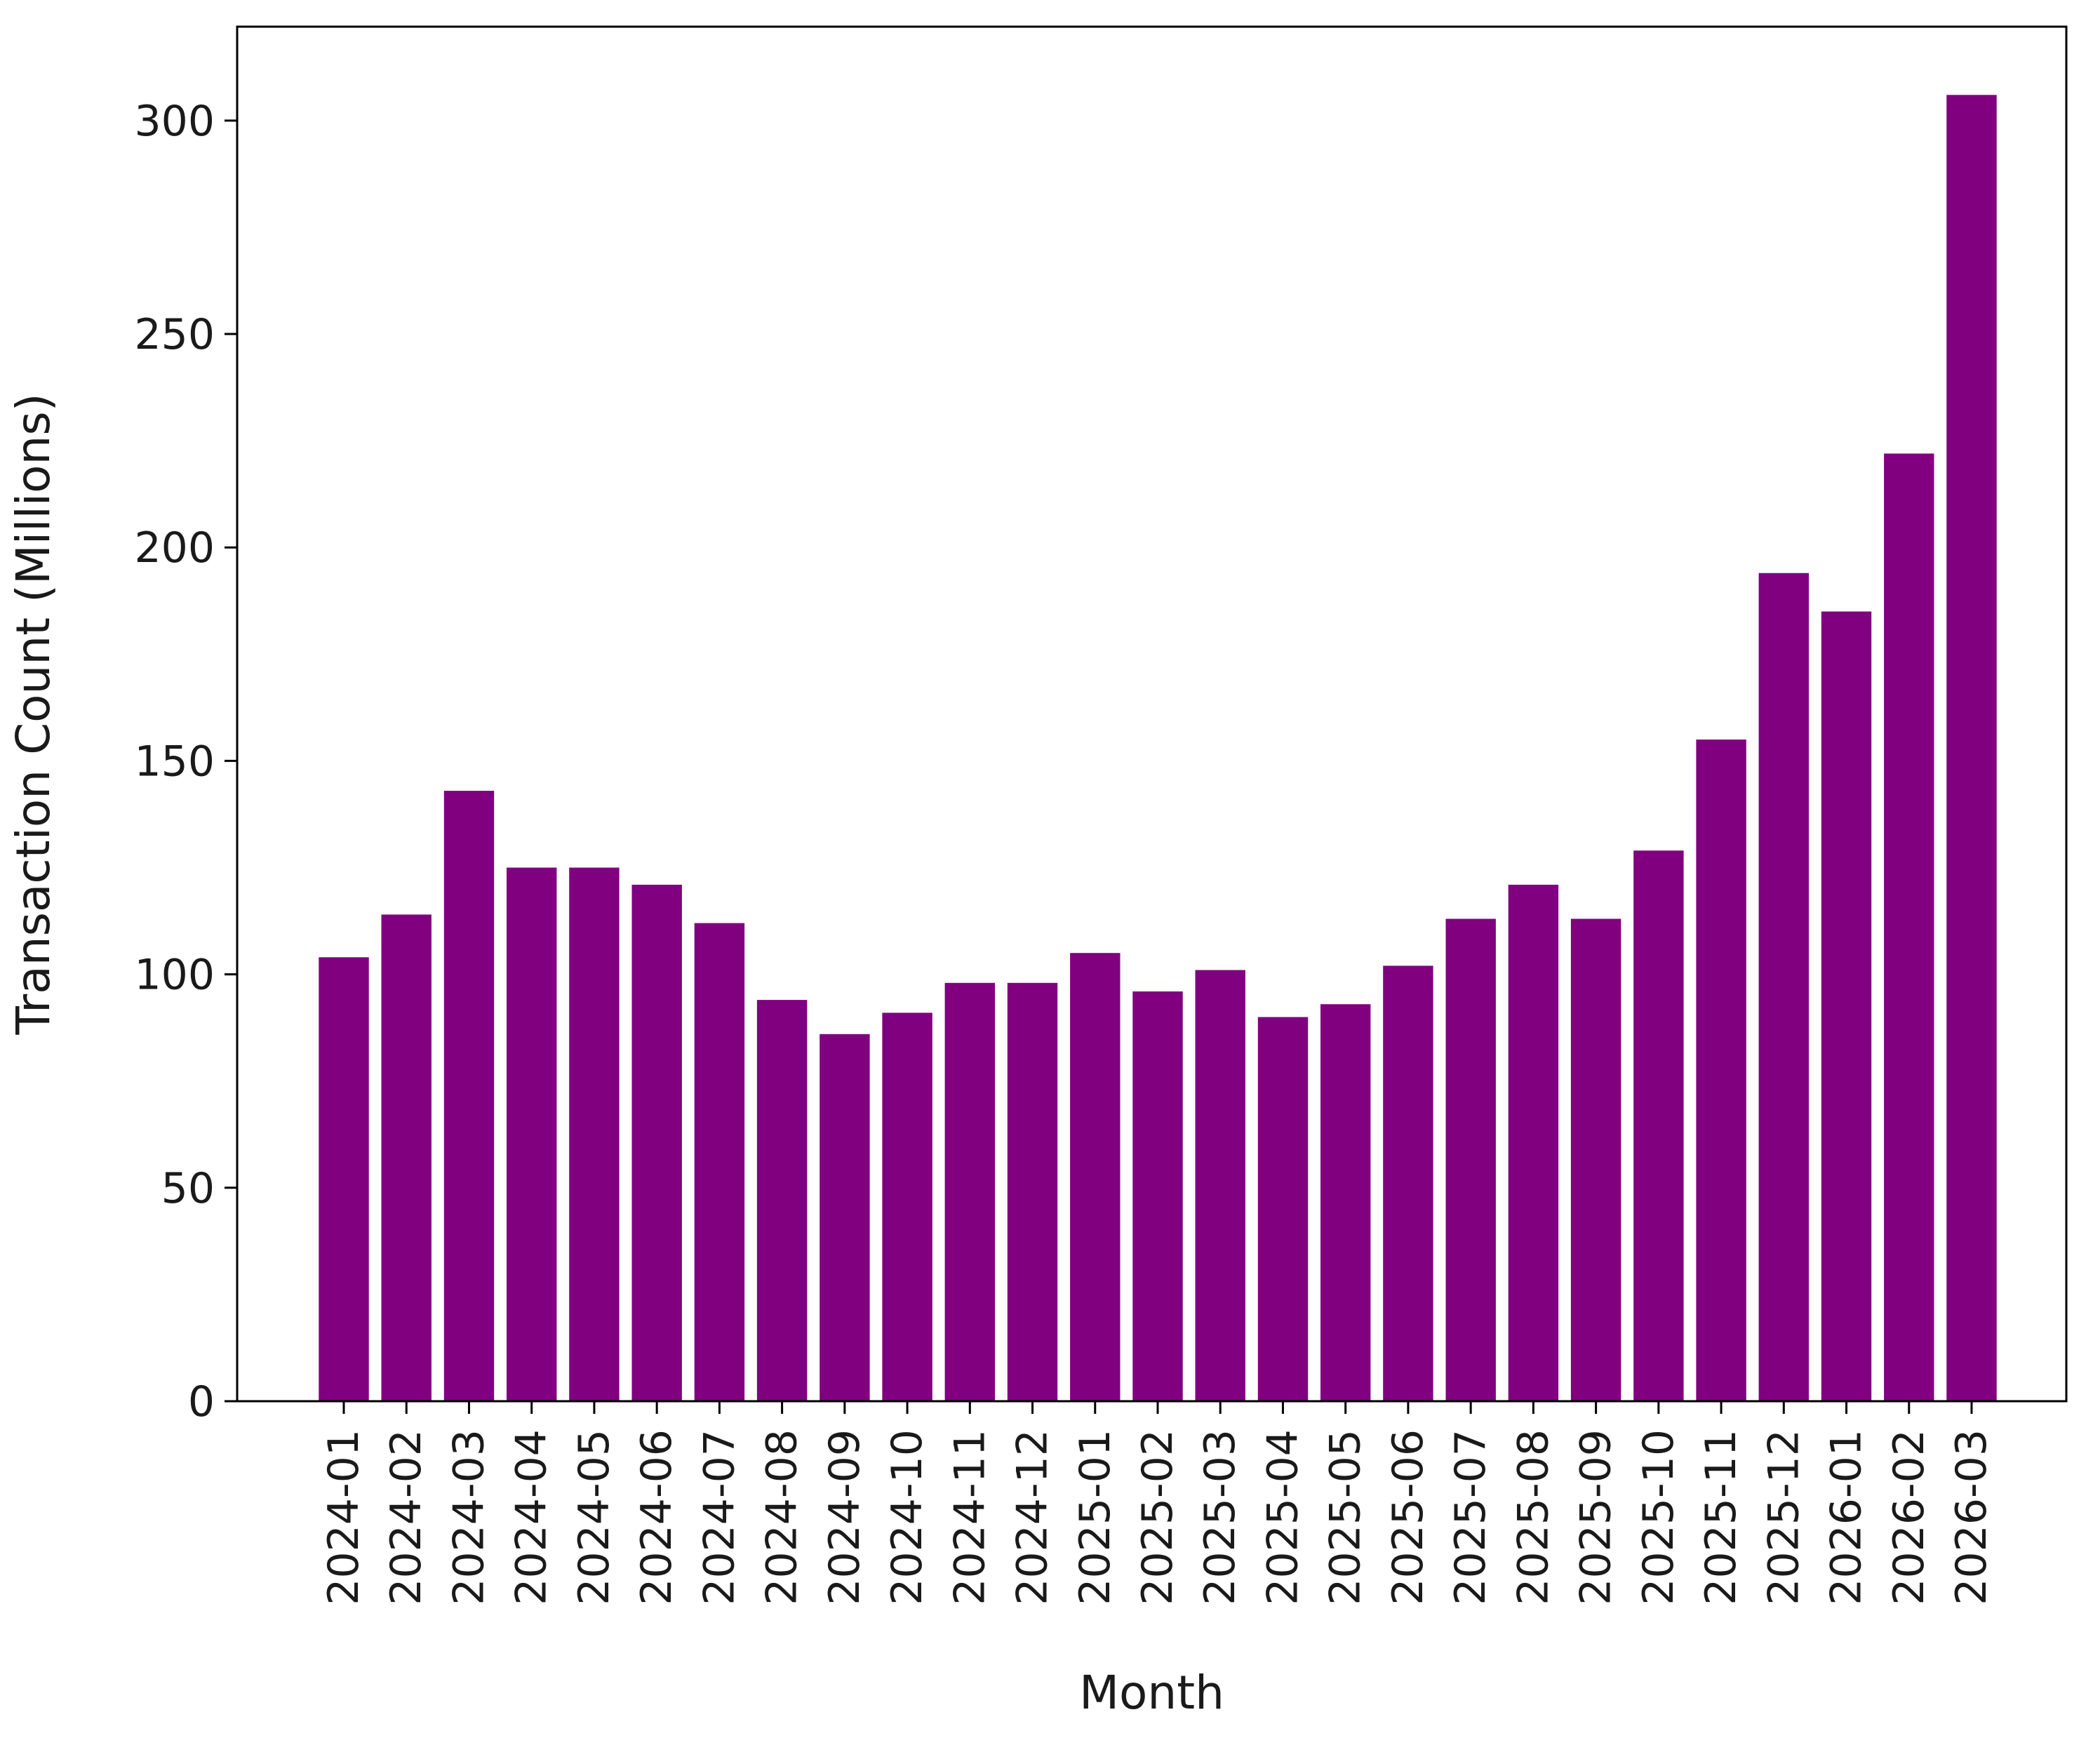 The height and width of the screenshot is (1738, 2100). I want to click on y-tick-label-250: 250, so click(174, 334).